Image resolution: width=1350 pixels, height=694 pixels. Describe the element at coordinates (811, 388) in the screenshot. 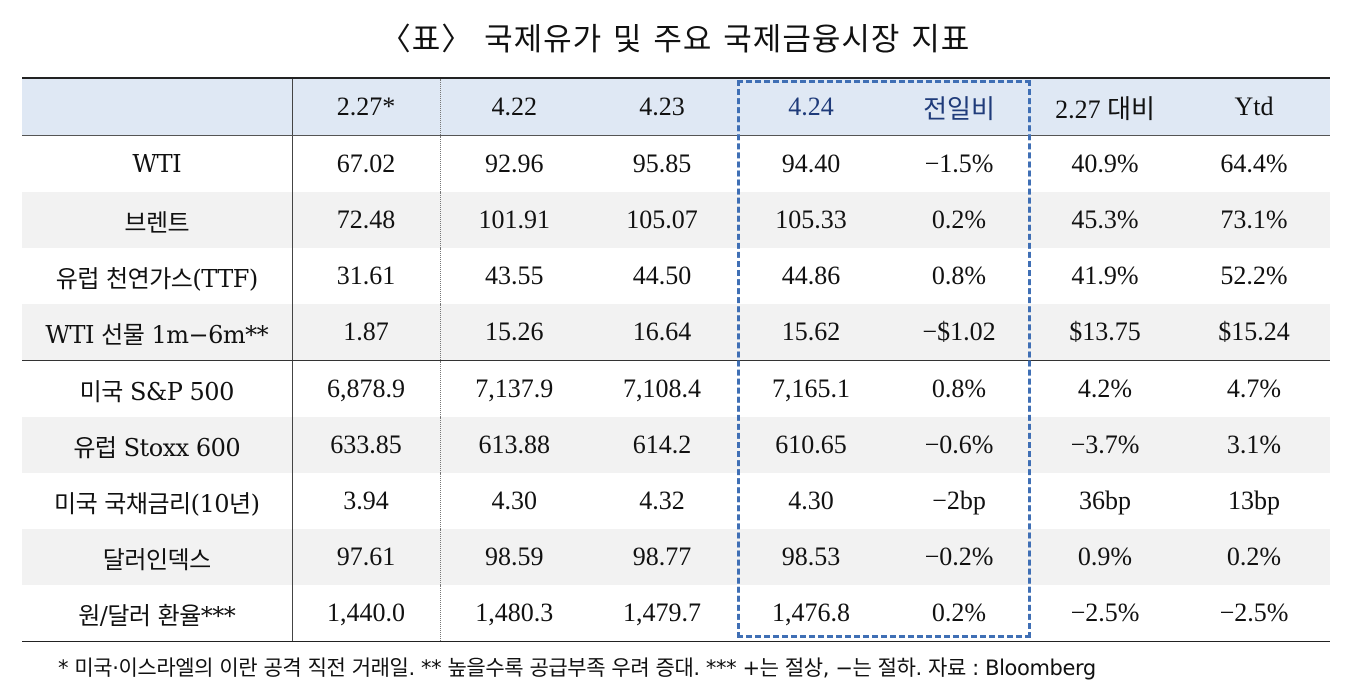

I see `cell-4-24: 7,165.1` at that location.